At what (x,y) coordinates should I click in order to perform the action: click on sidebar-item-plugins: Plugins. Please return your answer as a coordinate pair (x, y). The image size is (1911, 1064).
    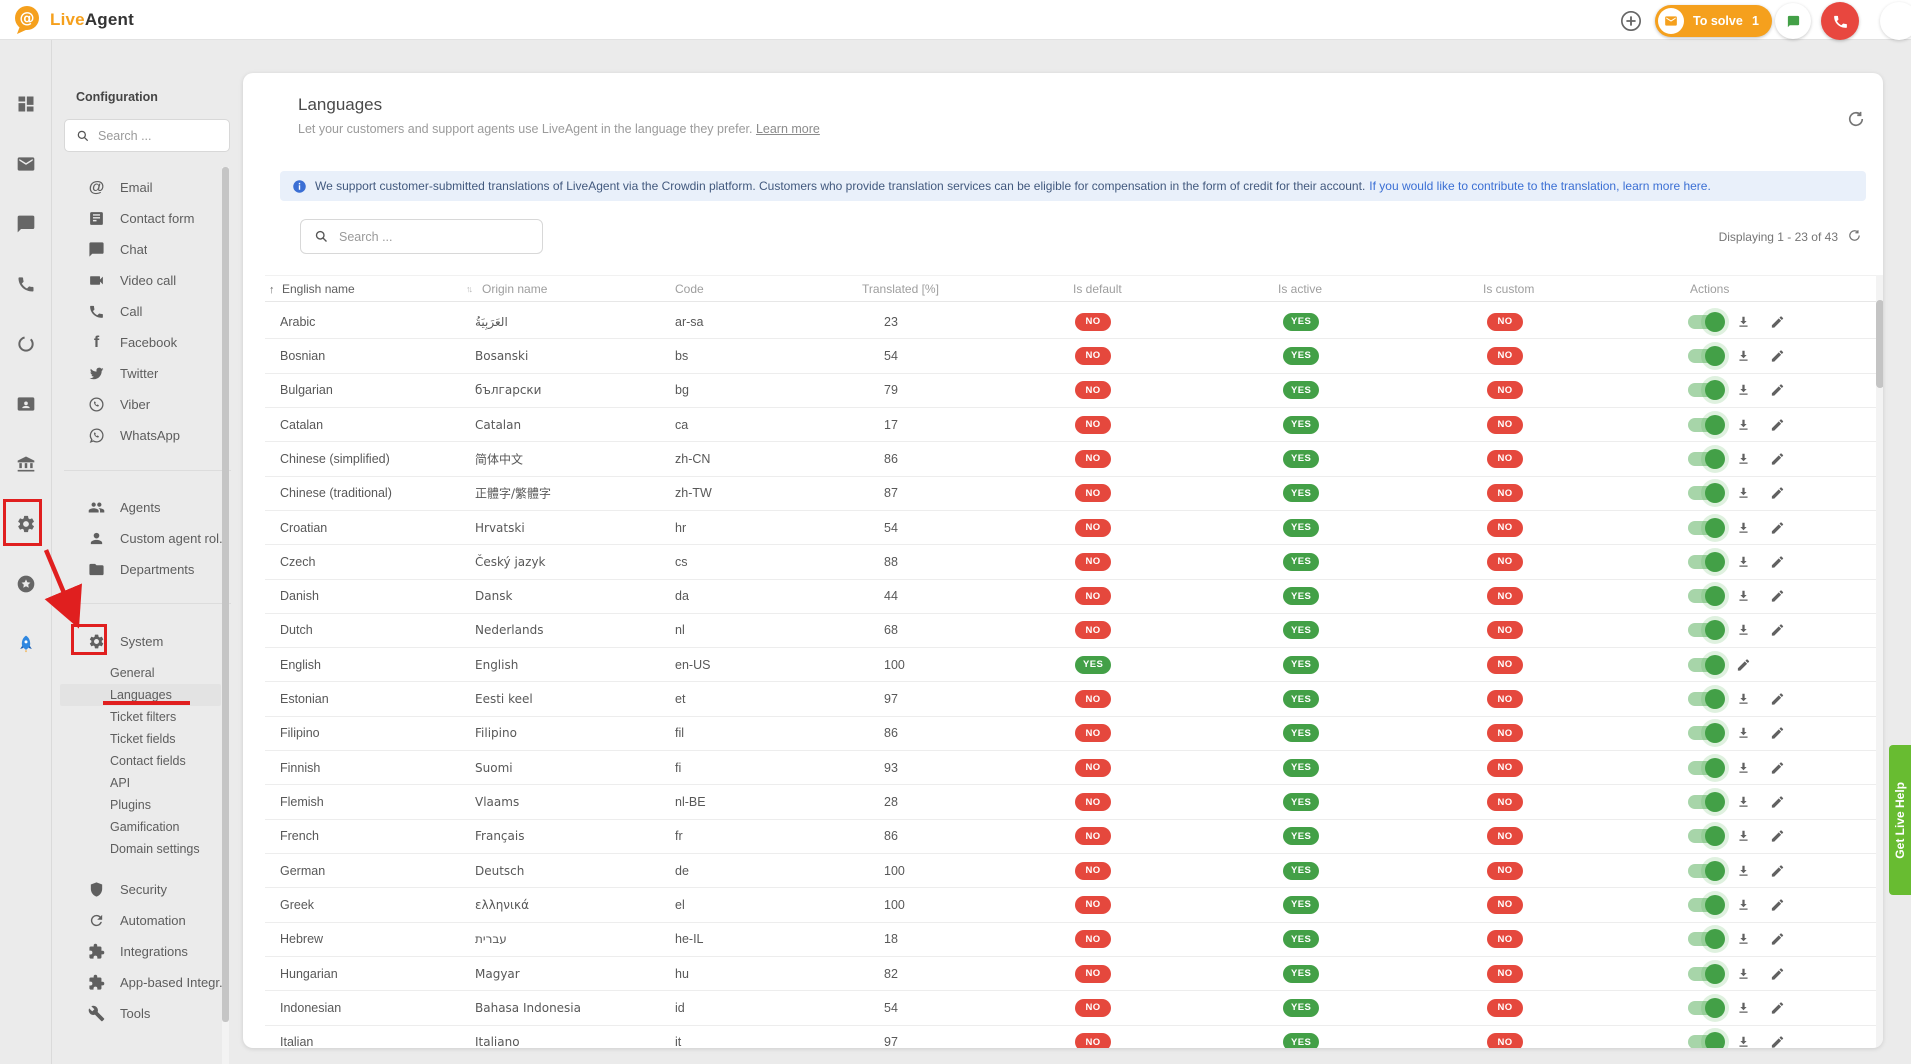
    Looking at the image, I should click on (130, 805).